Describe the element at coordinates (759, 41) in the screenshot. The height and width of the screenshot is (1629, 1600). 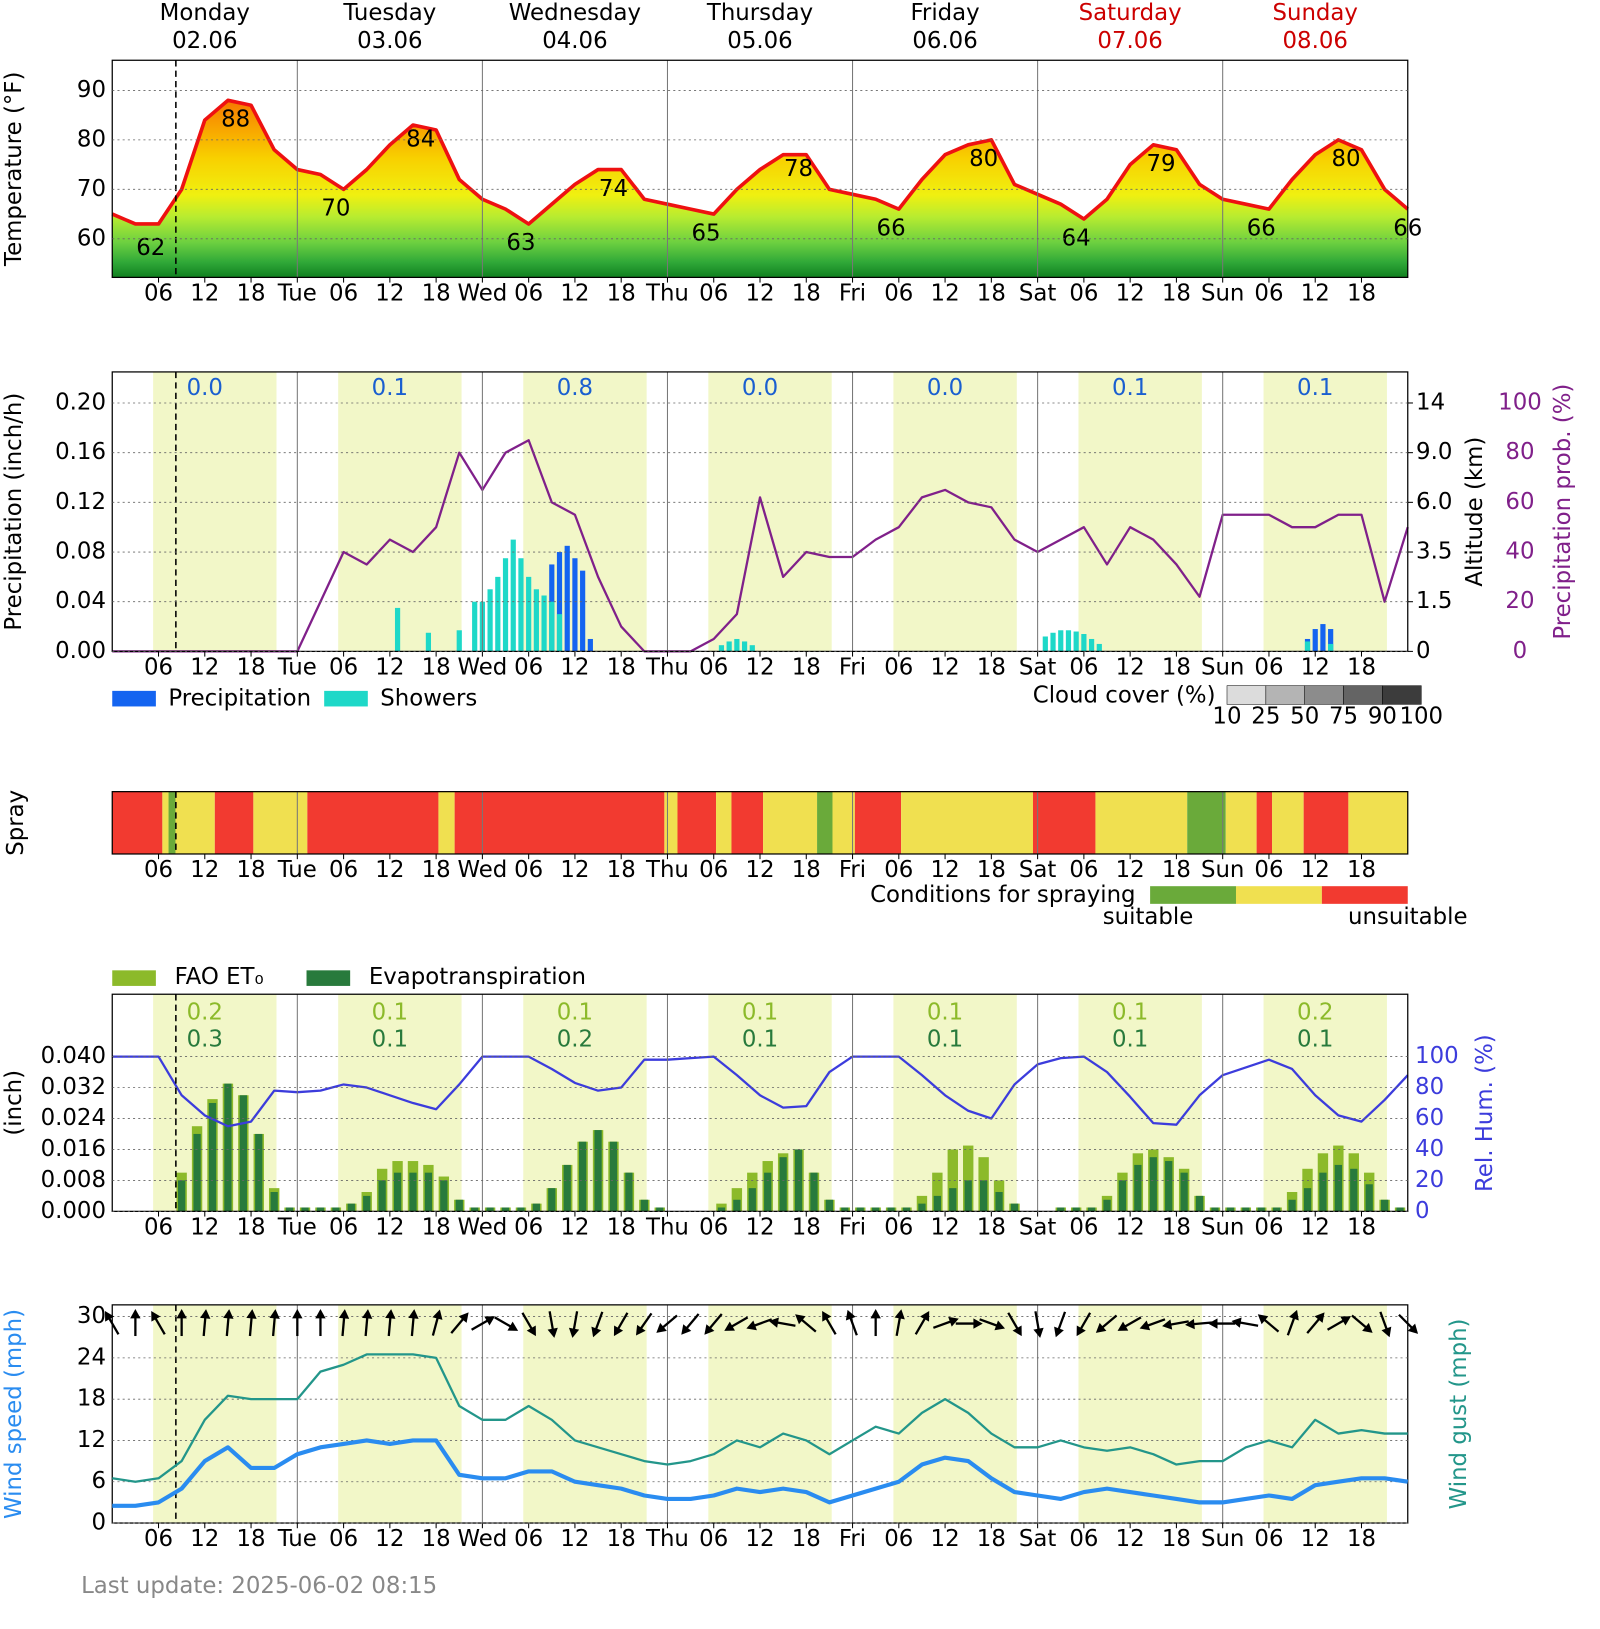
I see `day-date: 05.06` at that location.